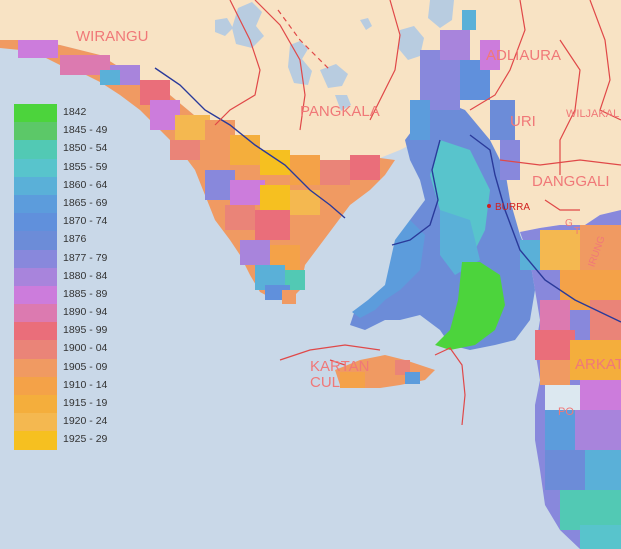 The height and width of the screenshot is (549, 621). What do you see at coordinates (304, 40) in the screenshot?
I see `boundary-dashed` at bounding box center [304, 40].